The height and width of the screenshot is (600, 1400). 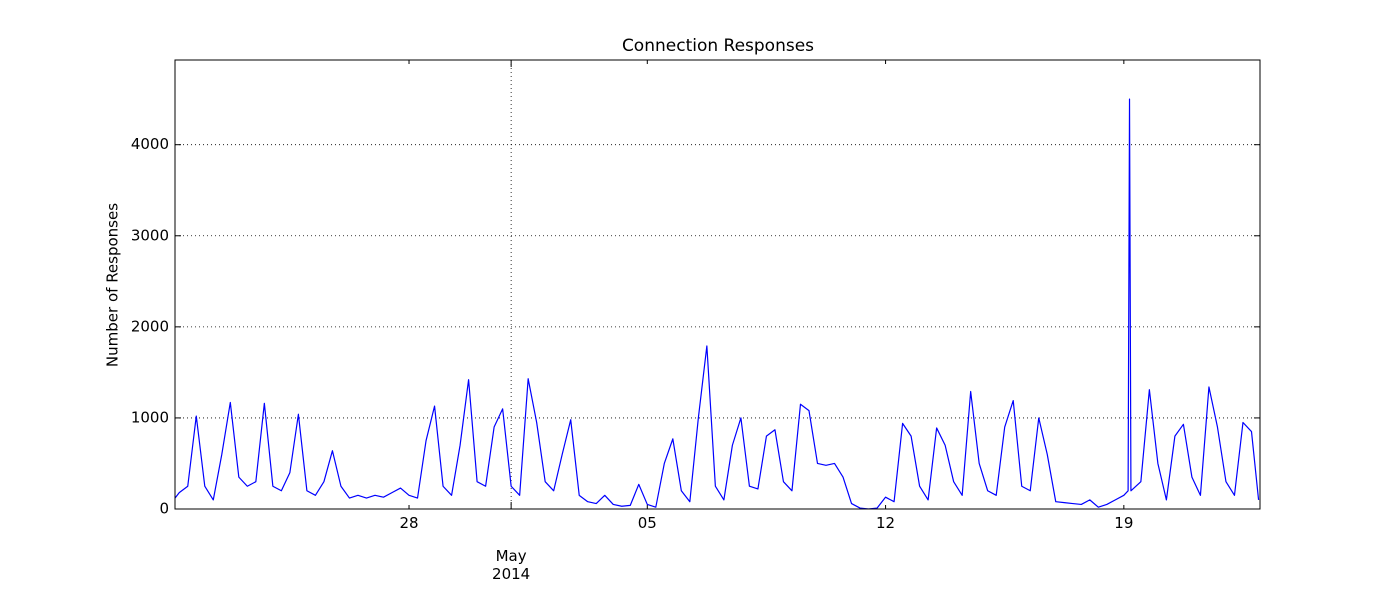 What do you see at coordinates (511, 565) in the screenshot?
I see `x-major-tick-label: May 2014` at bounding box center [511, 565].